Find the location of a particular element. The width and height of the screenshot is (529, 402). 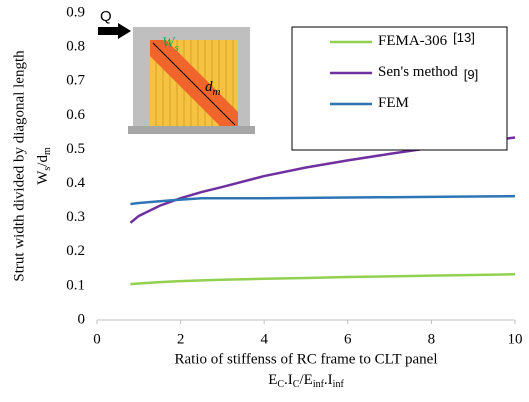

y-axis-label: Strut width divided by diagonal length is located at coordinates (19, 166).